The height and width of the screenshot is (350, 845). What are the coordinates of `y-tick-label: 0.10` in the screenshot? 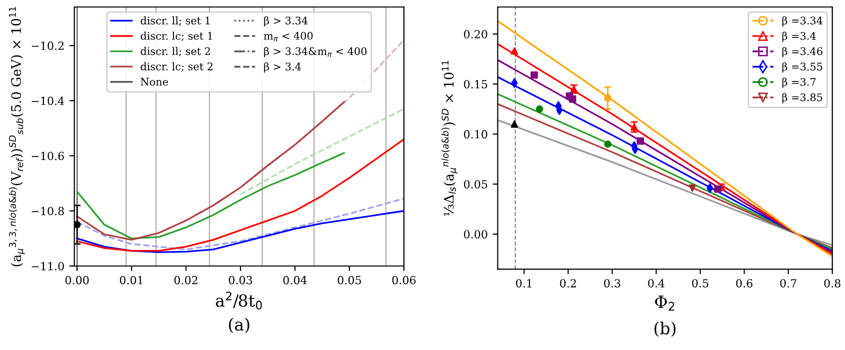 It's located at (476, 134).